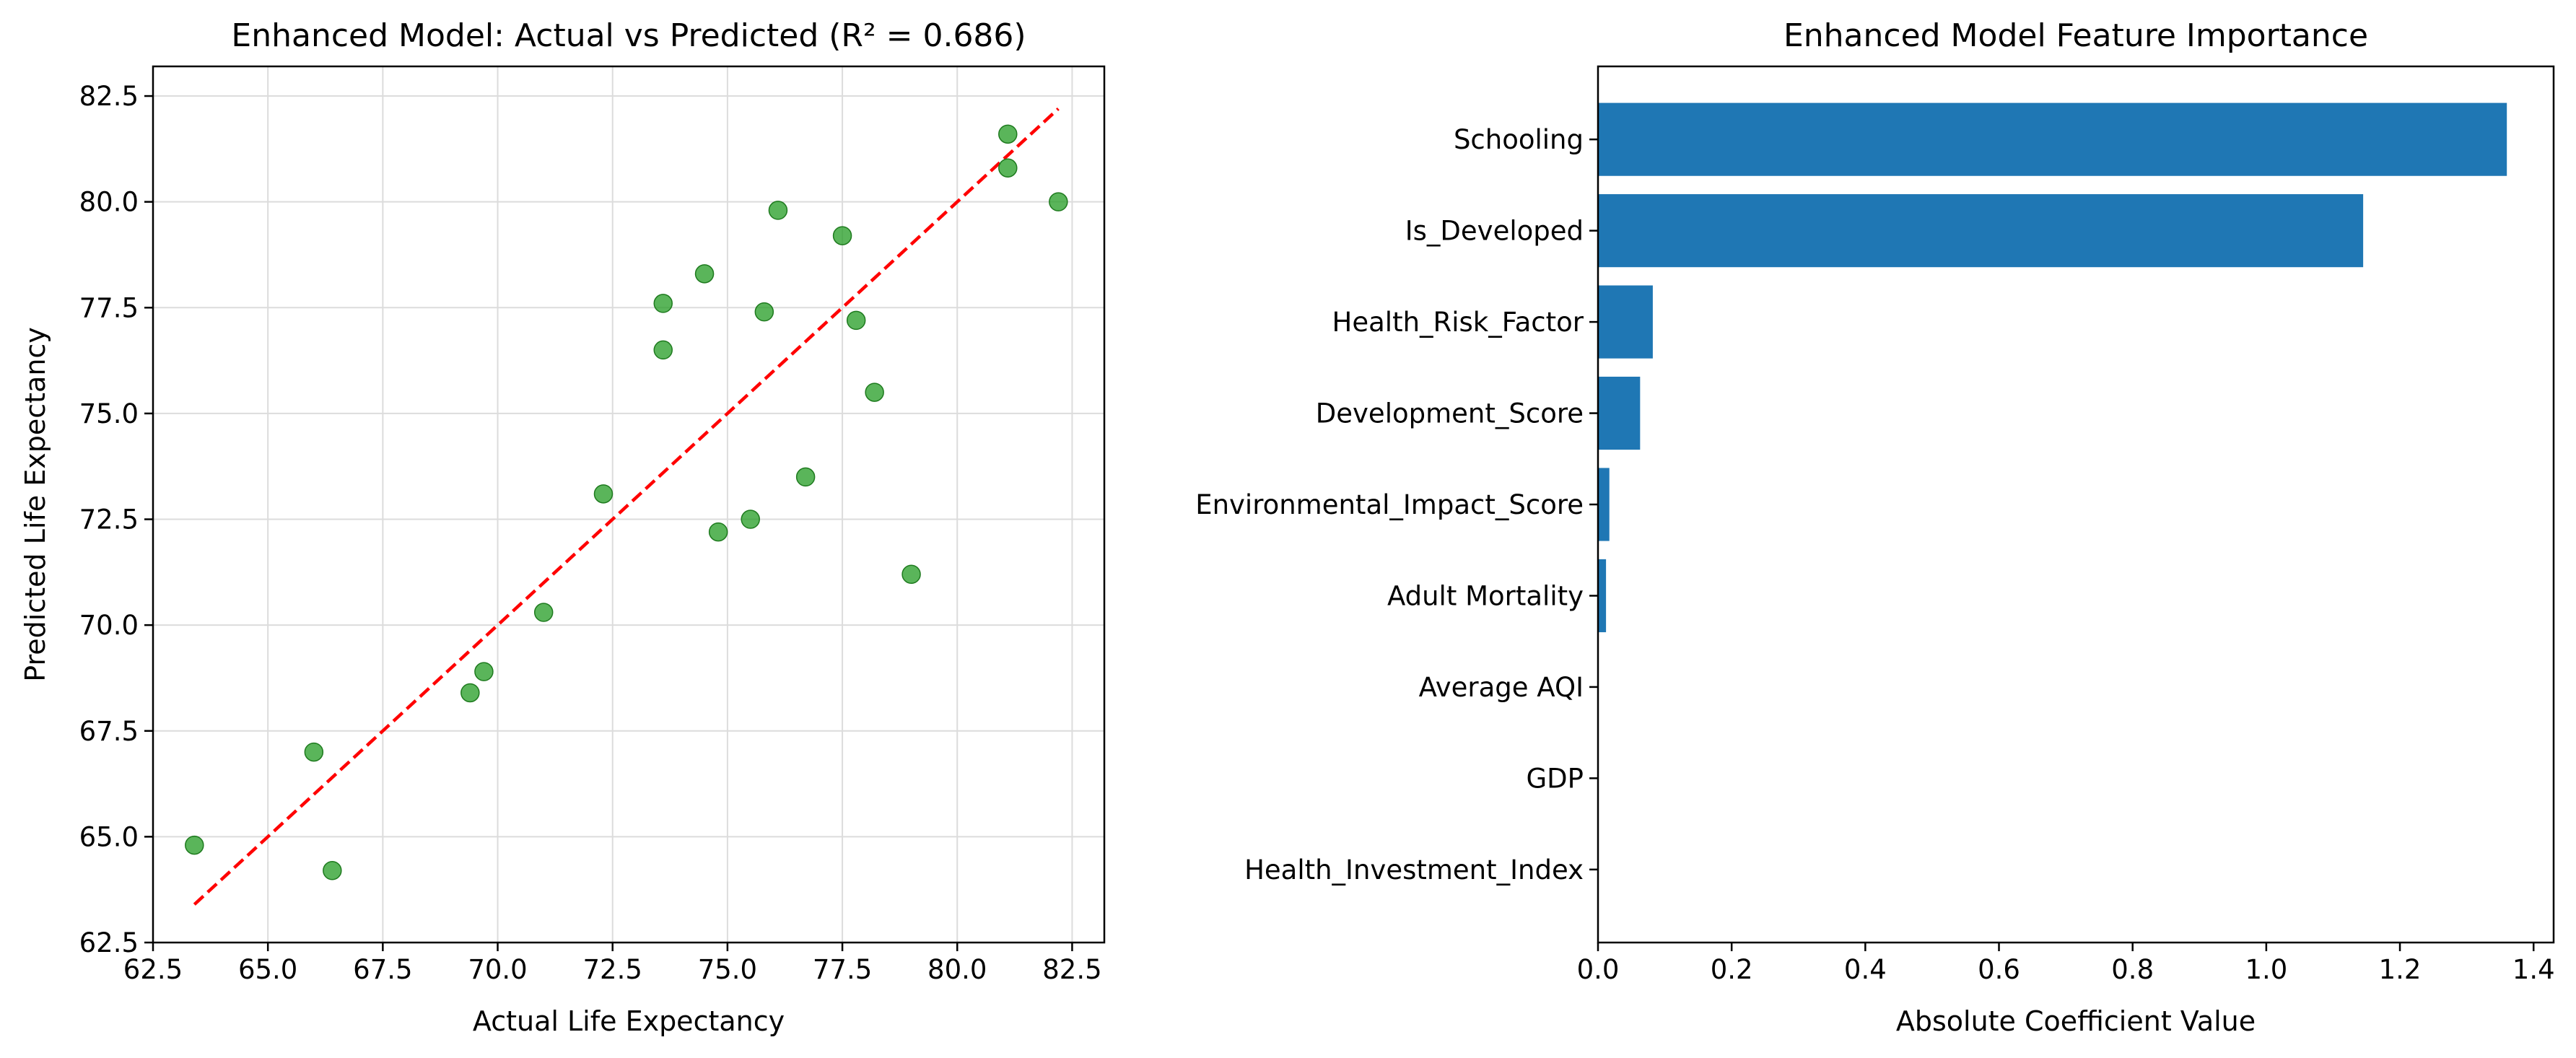 The image size is (2576, 1058). Describe the element at coordinates (109, 307) in the screenshot. I see `scatter-y-tick-label: 77.5` at that location.